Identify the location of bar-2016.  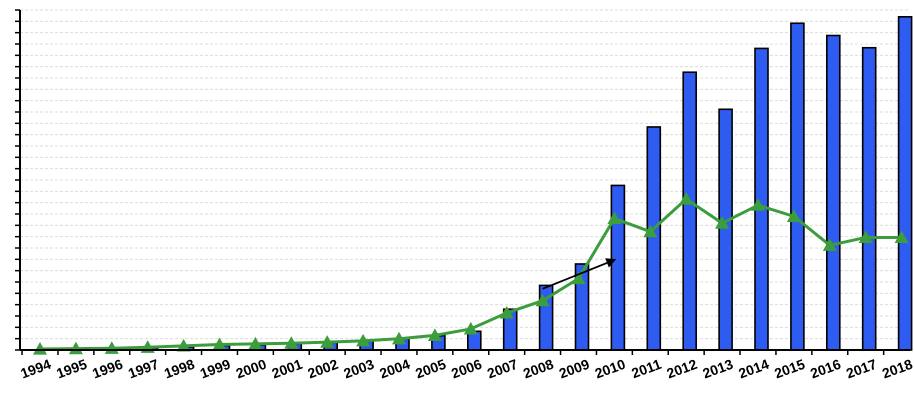
(833, 192).